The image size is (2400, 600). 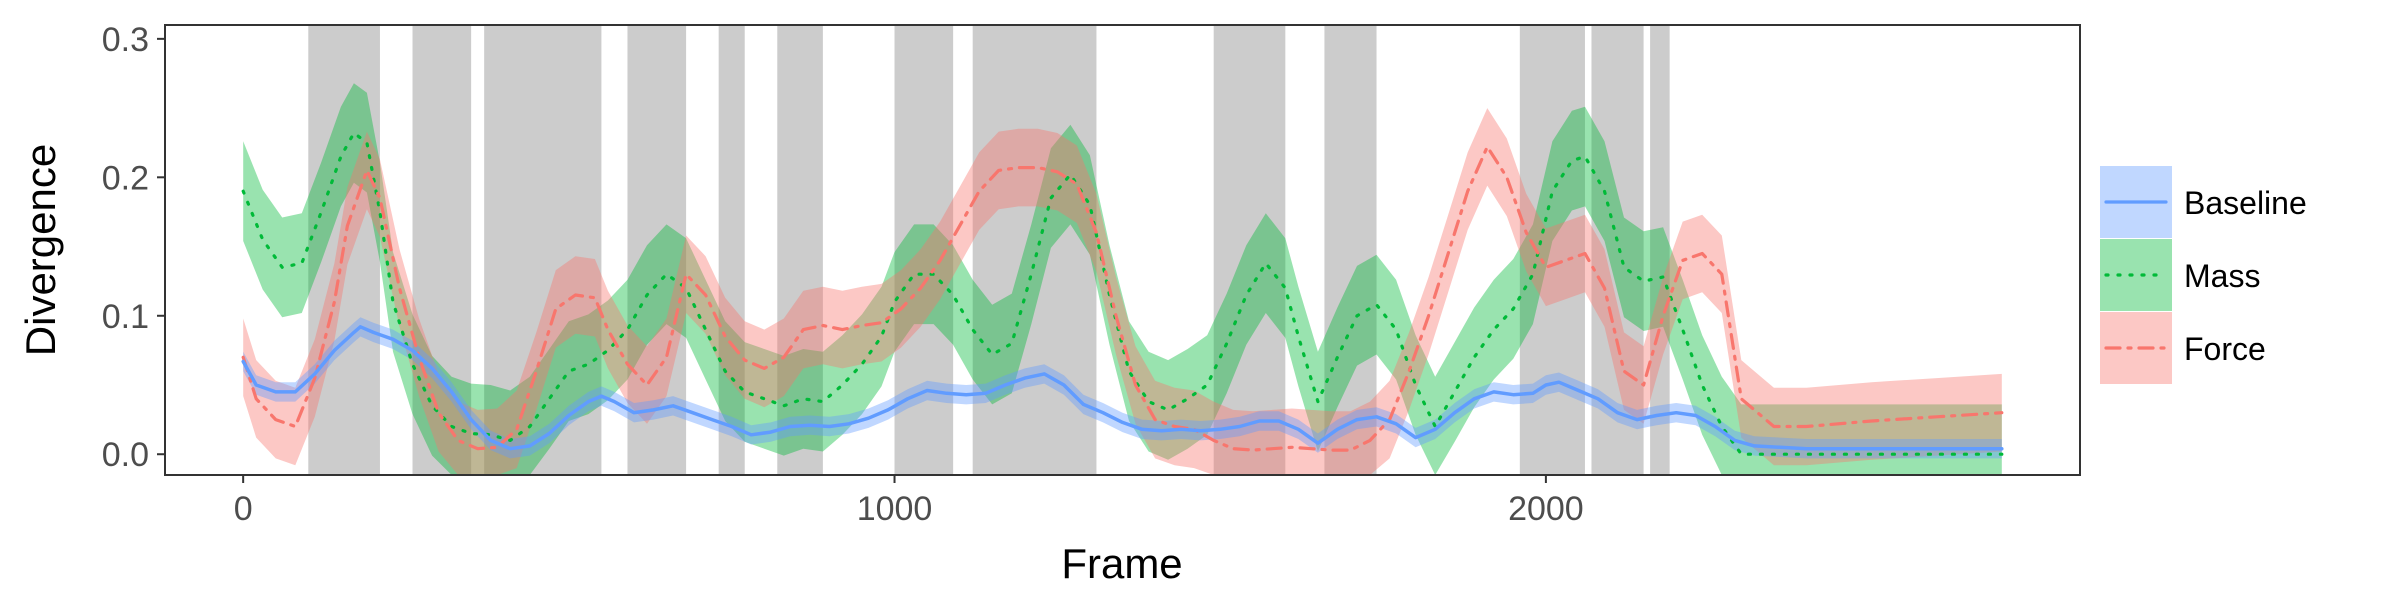 What do you see at coordinates (133, 247) in the screenshot?
I see `y-axis-ticks: 0.0 0.1 0.2 0.3` at bounding box center [133, 247].